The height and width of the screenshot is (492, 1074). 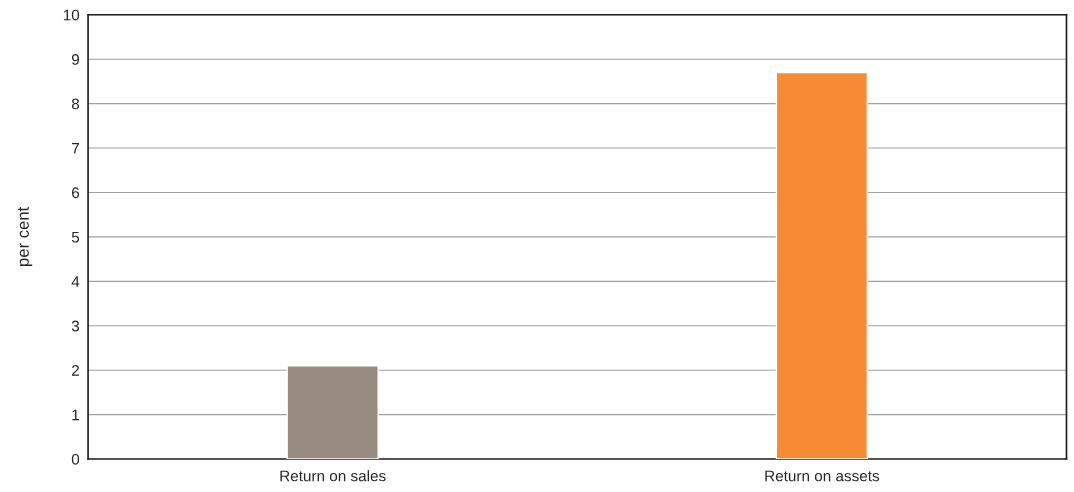 I want to click on y-tick-label: 1, so click(x=75, y=415).